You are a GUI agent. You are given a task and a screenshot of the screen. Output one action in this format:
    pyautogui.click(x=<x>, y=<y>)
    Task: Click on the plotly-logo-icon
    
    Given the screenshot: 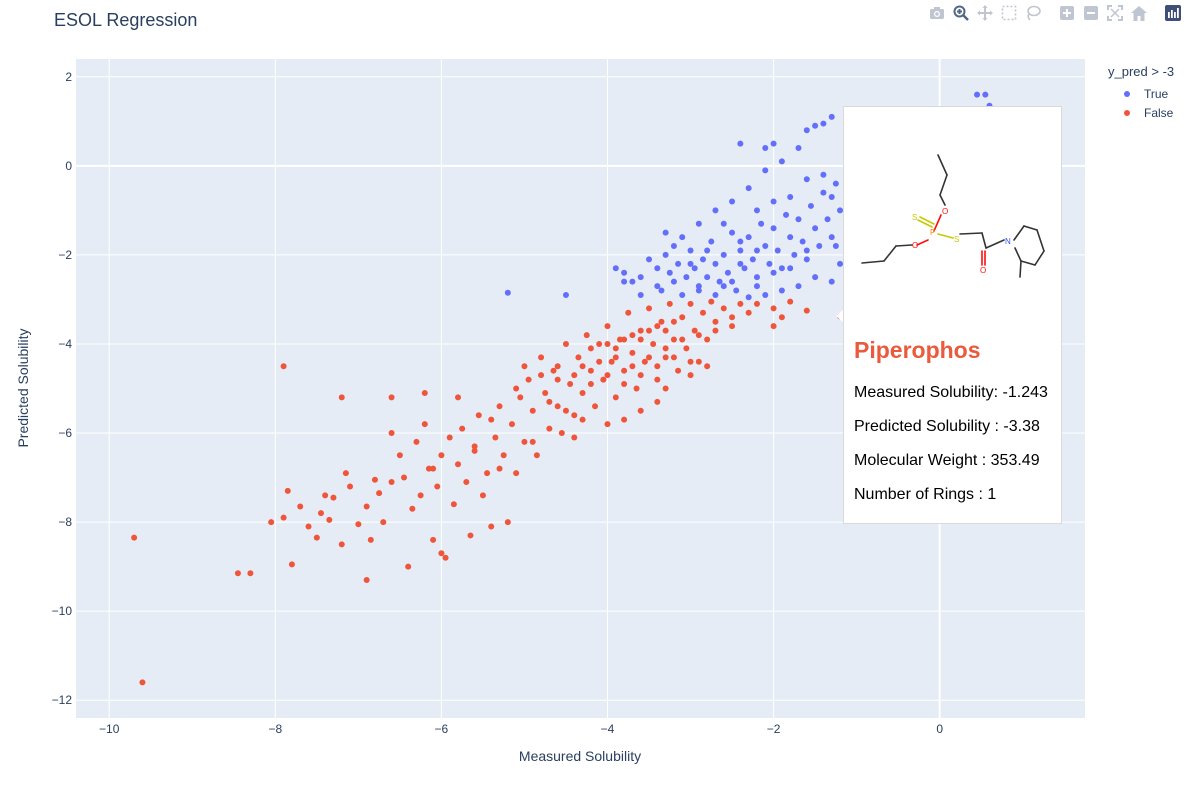 What is the action you would take?
    pyautogui.click(x=1173, y=13)
    